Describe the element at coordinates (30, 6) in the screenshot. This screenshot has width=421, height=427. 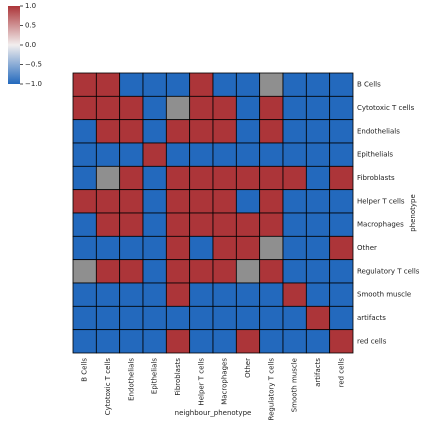
I see `colorbar-tick-label: 1.0` at that location.